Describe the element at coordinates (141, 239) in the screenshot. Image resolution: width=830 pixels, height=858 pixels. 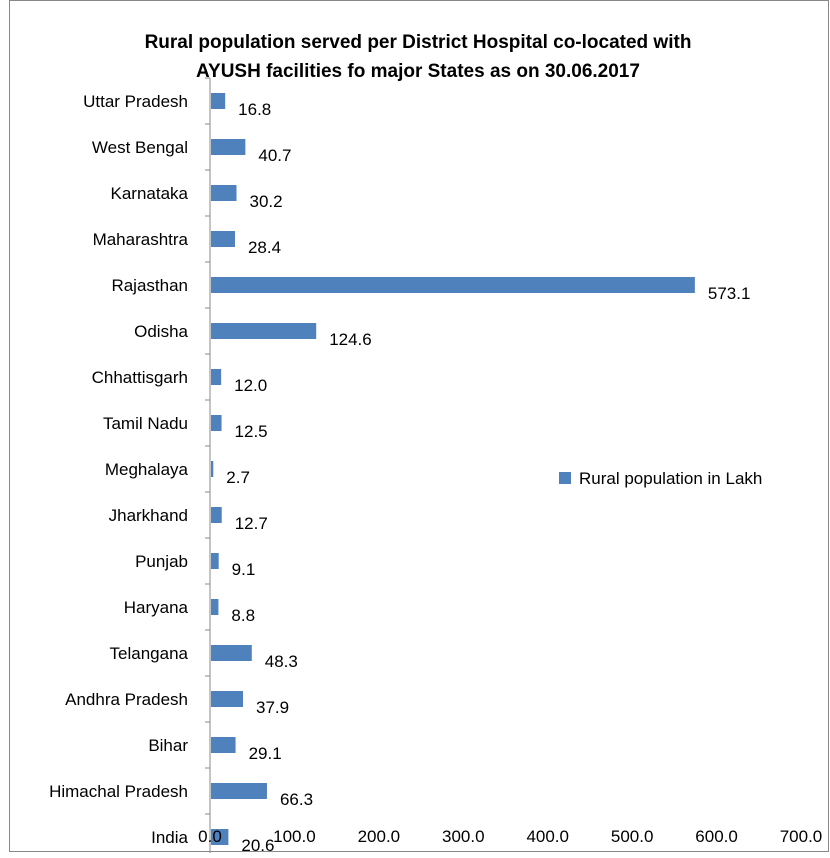
I see `category-label: Maharashtra` at that location.